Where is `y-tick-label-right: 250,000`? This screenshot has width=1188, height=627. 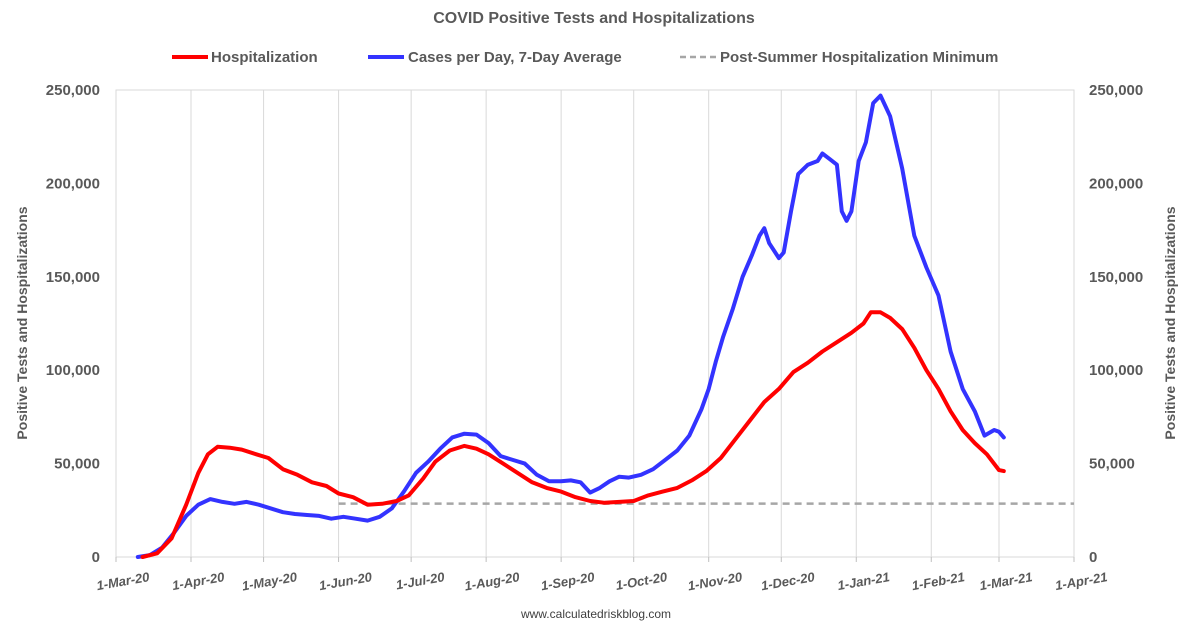
y-tick-label-right: 250,000 is located at coordinates (1116, 90).